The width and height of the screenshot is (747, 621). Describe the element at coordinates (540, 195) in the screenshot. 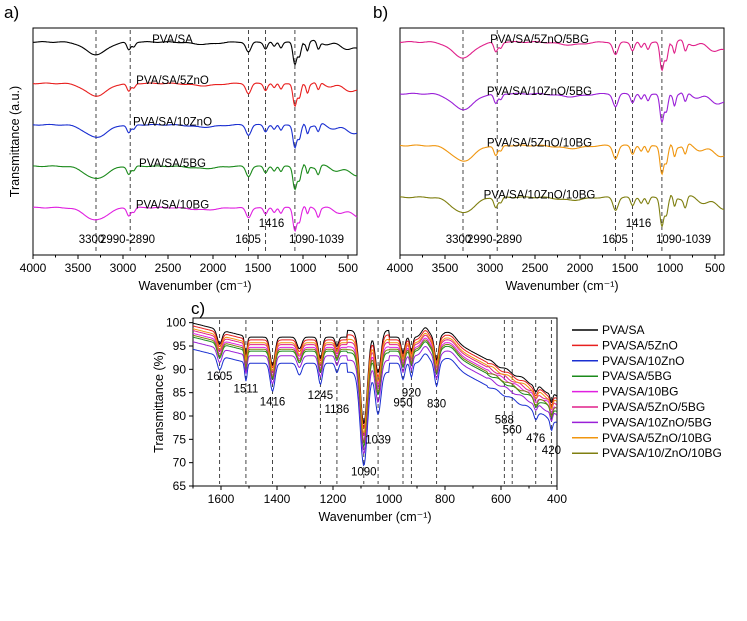

I see `series-label: PVA/SA/10ZnO/10BG` at that location.